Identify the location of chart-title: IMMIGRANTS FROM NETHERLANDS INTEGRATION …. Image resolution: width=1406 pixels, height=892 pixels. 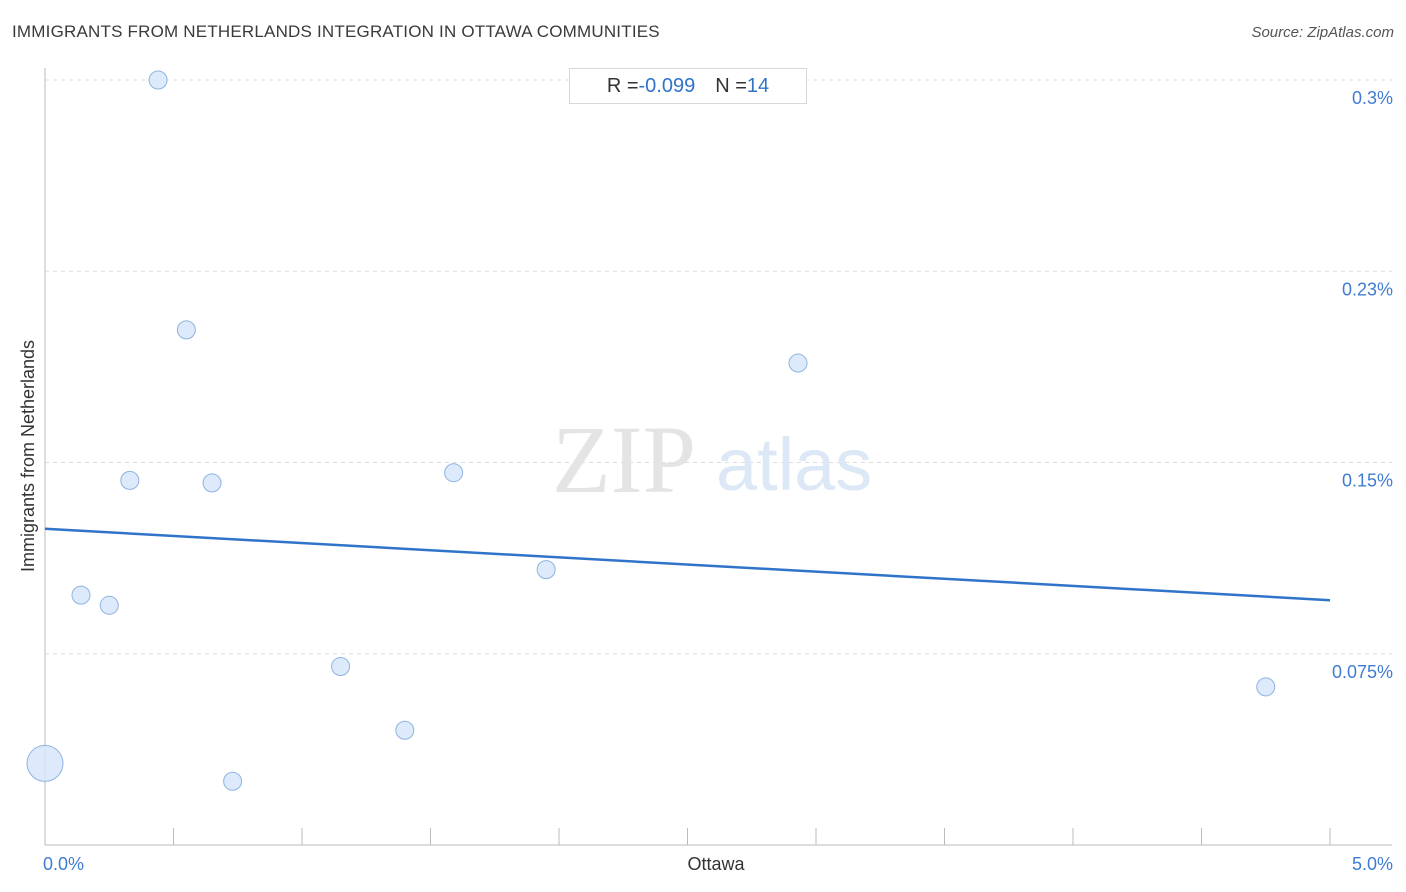
(336, 31).